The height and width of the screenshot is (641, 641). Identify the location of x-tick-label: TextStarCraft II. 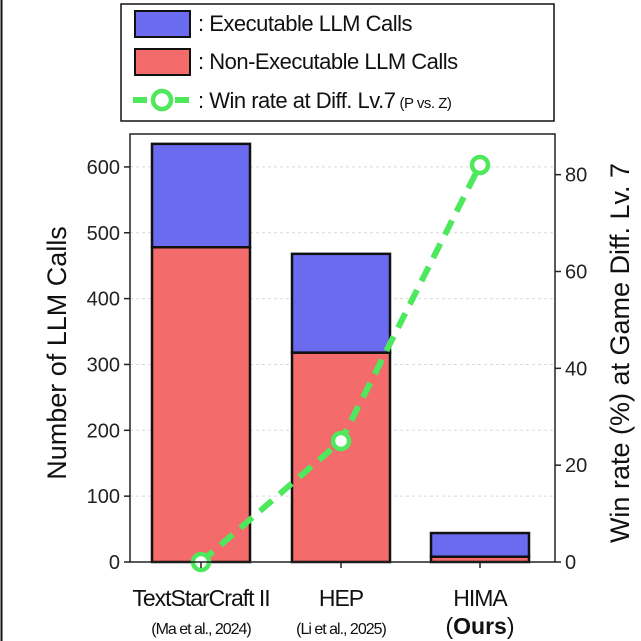
(200, 598).